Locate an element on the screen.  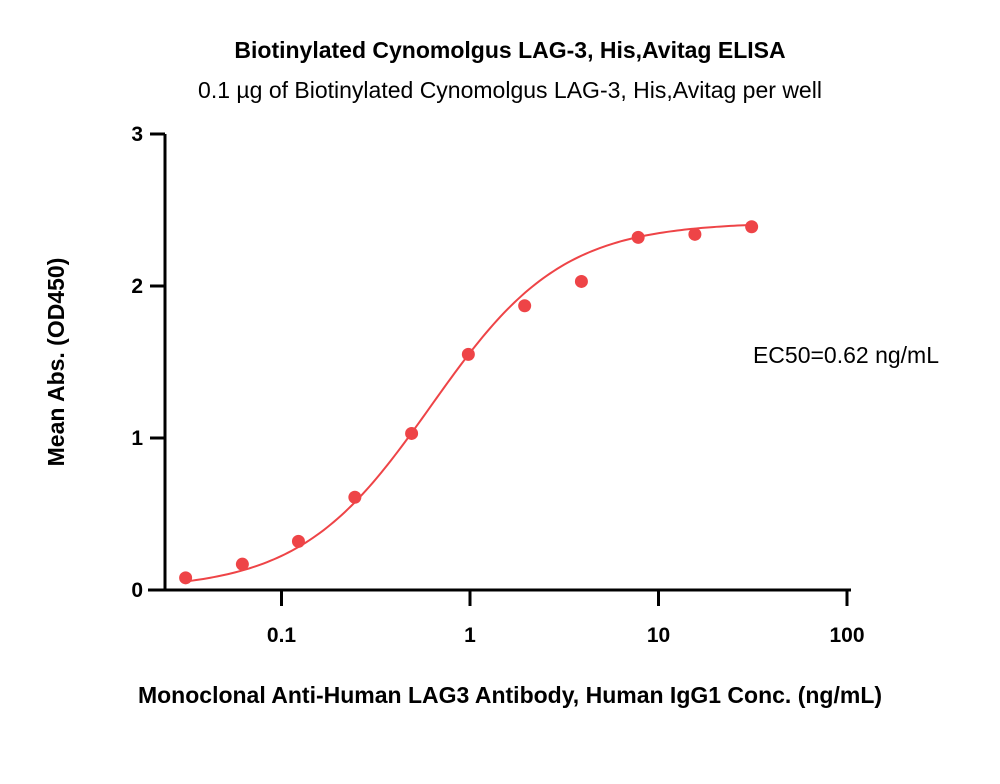
y-tick-label: 0 is located at coordinates (137, 590).